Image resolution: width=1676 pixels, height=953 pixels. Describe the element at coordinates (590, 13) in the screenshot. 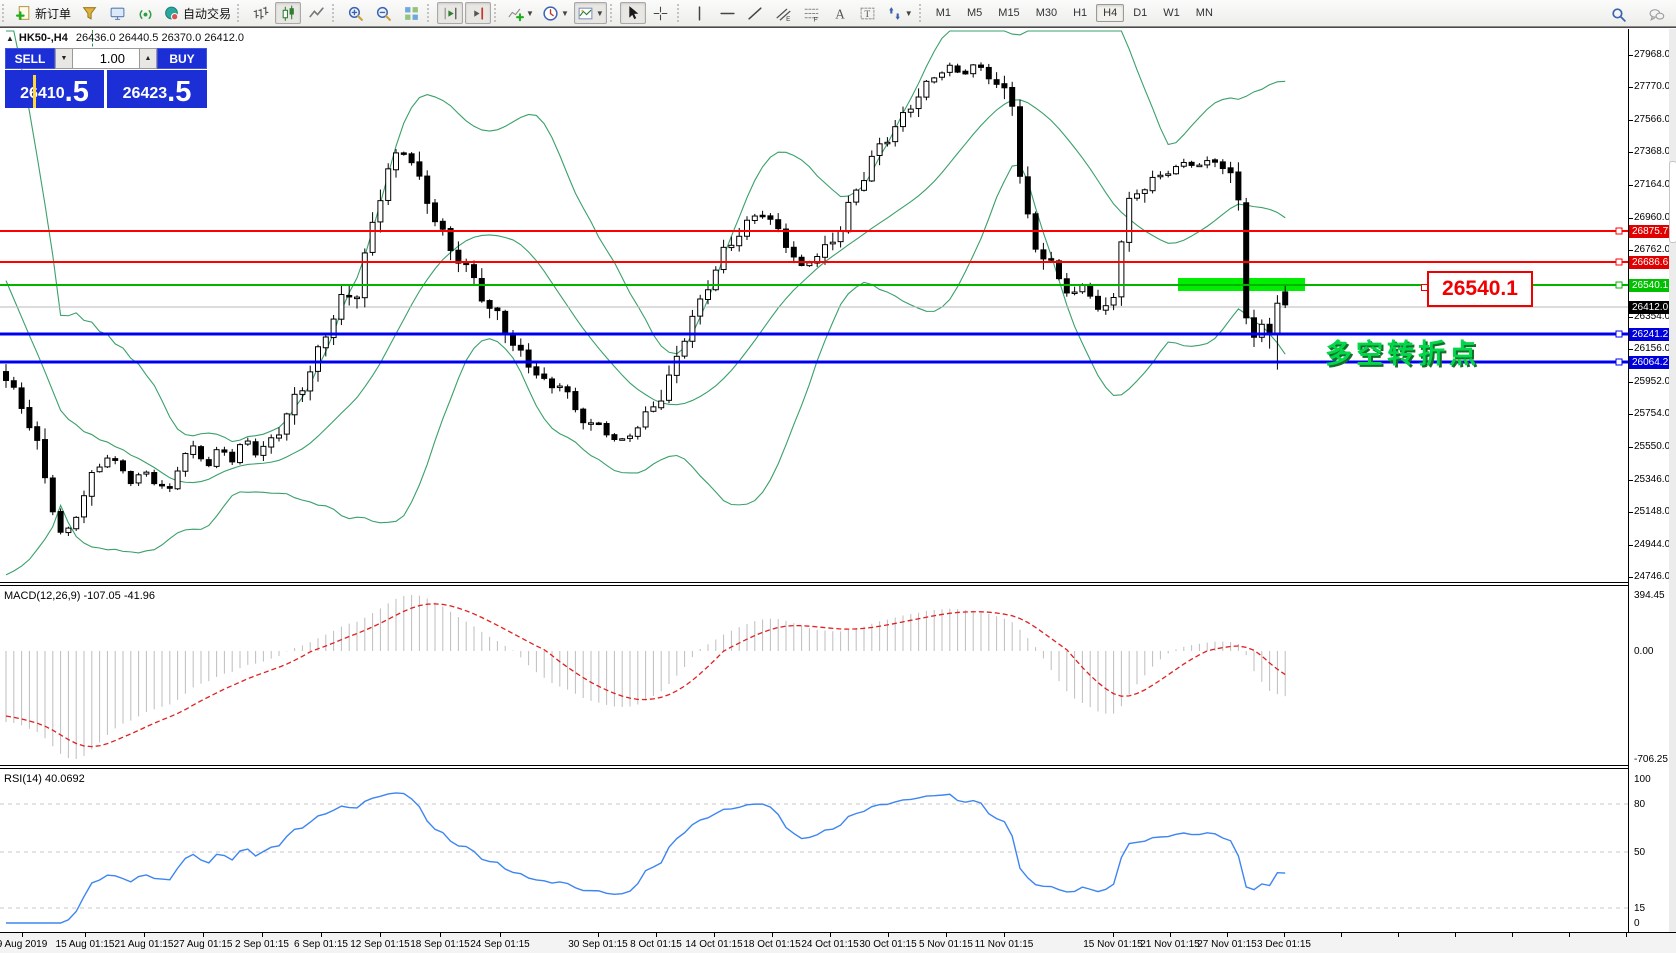

I see `templates-button: ▼` at that location.